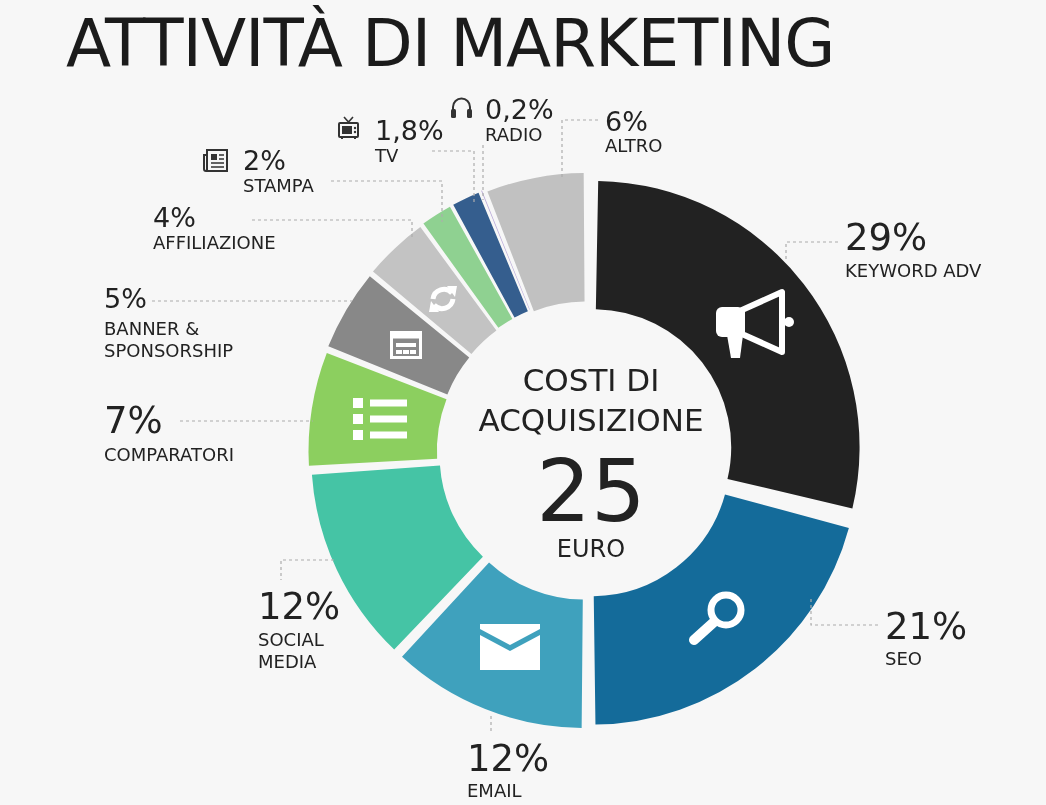 Image resolution: width=1046 pixels, height=805 pixels. I want to click on data-label: 5%, so click(125, 298).